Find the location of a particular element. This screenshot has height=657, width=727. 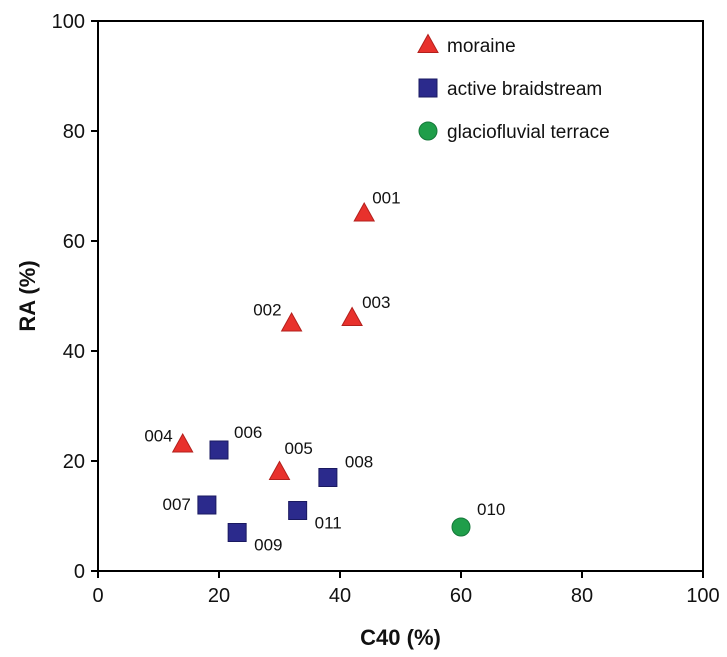

point-label-007: 007 is located at coordinates (177, 504).